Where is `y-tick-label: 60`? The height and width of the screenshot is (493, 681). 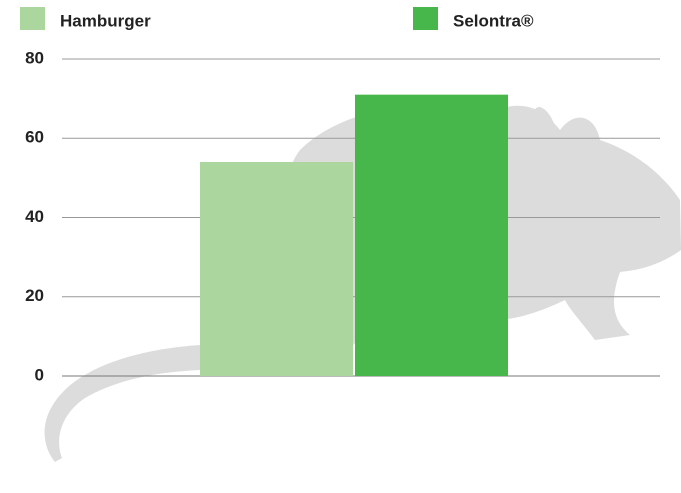
y-tick-label: 60 is located at coordinates (34, 137).